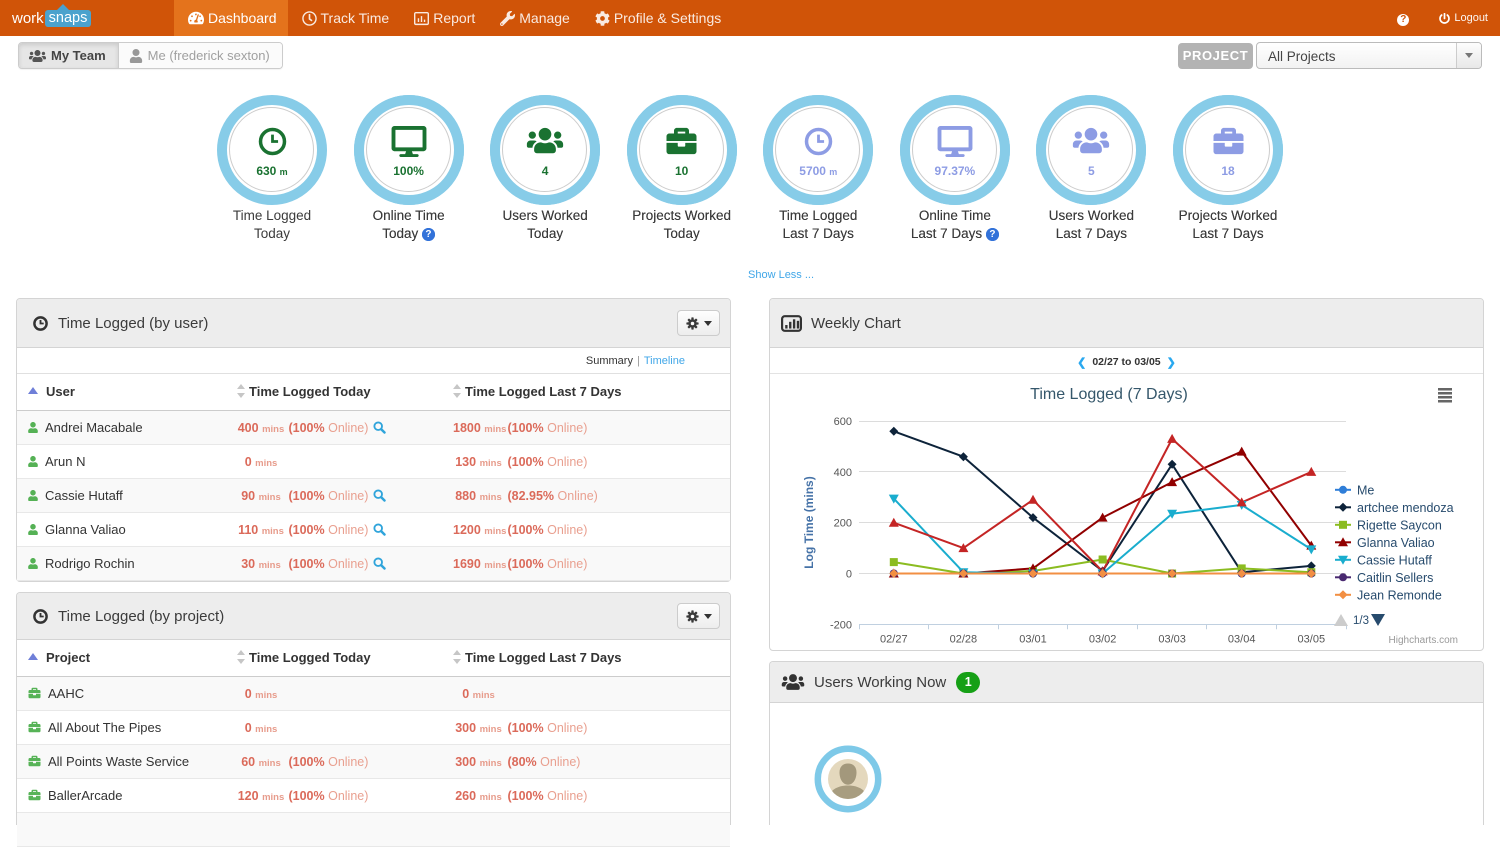 Image resolution: width=1500 pixels, height=847 pixels. Describe the element at coordinates (841, 625) in the screenshot. I see `svg-text: -200` at that location.